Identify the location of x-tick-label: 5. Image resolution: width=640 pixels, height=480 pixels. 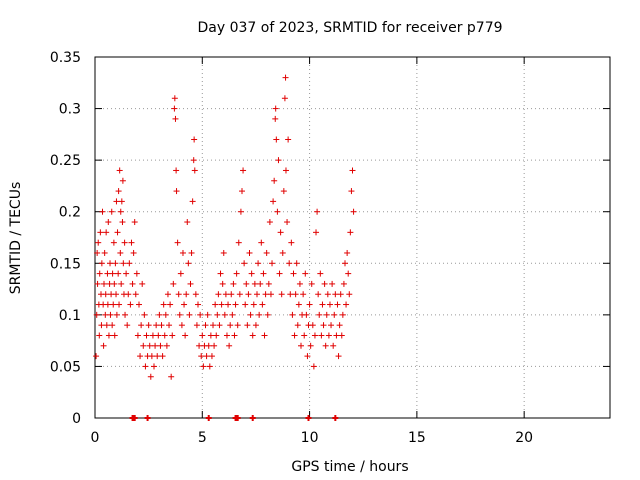
(202, 438).